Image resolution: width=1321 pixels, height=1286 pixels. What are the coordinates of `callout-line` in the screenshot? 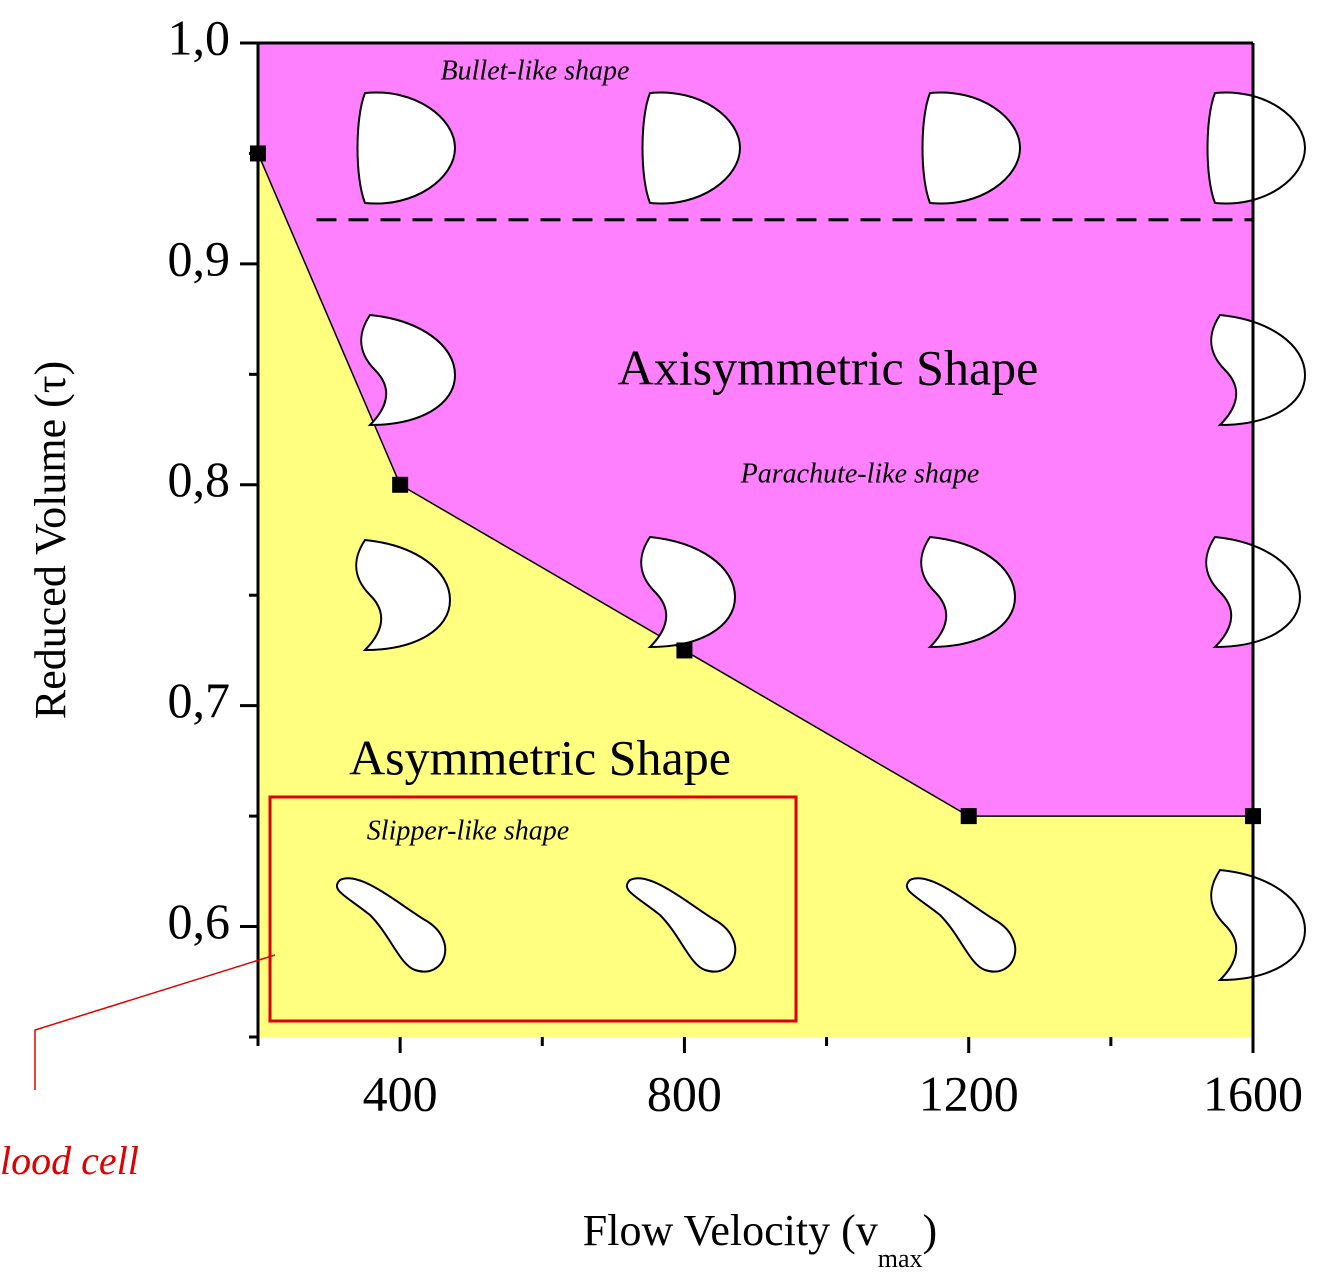 It's located at (155, 1022).